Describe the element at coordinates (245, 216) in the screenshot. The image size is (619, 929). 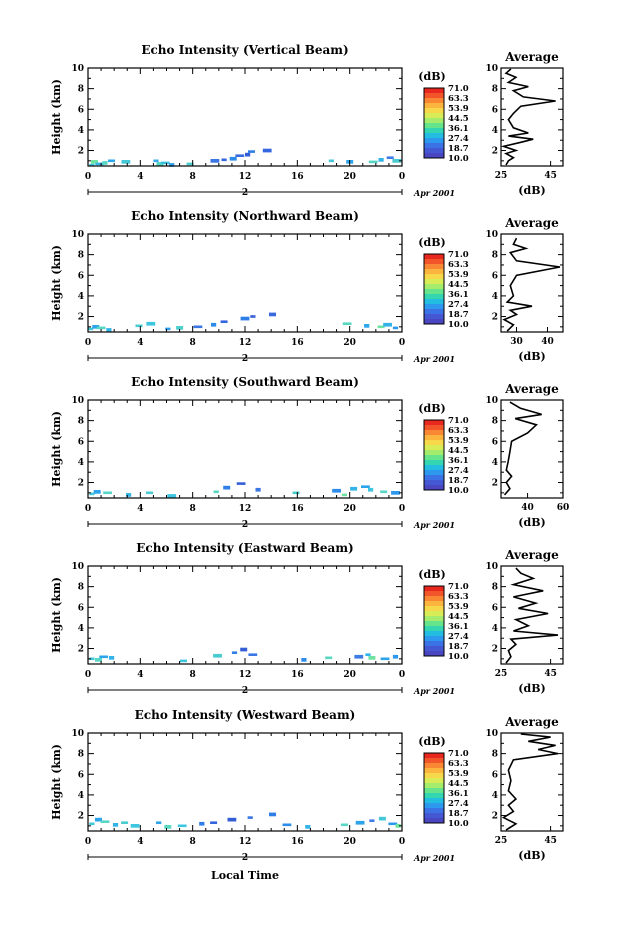
I see `chart-title: Echo Intensity (Northward Beam)` at that location.